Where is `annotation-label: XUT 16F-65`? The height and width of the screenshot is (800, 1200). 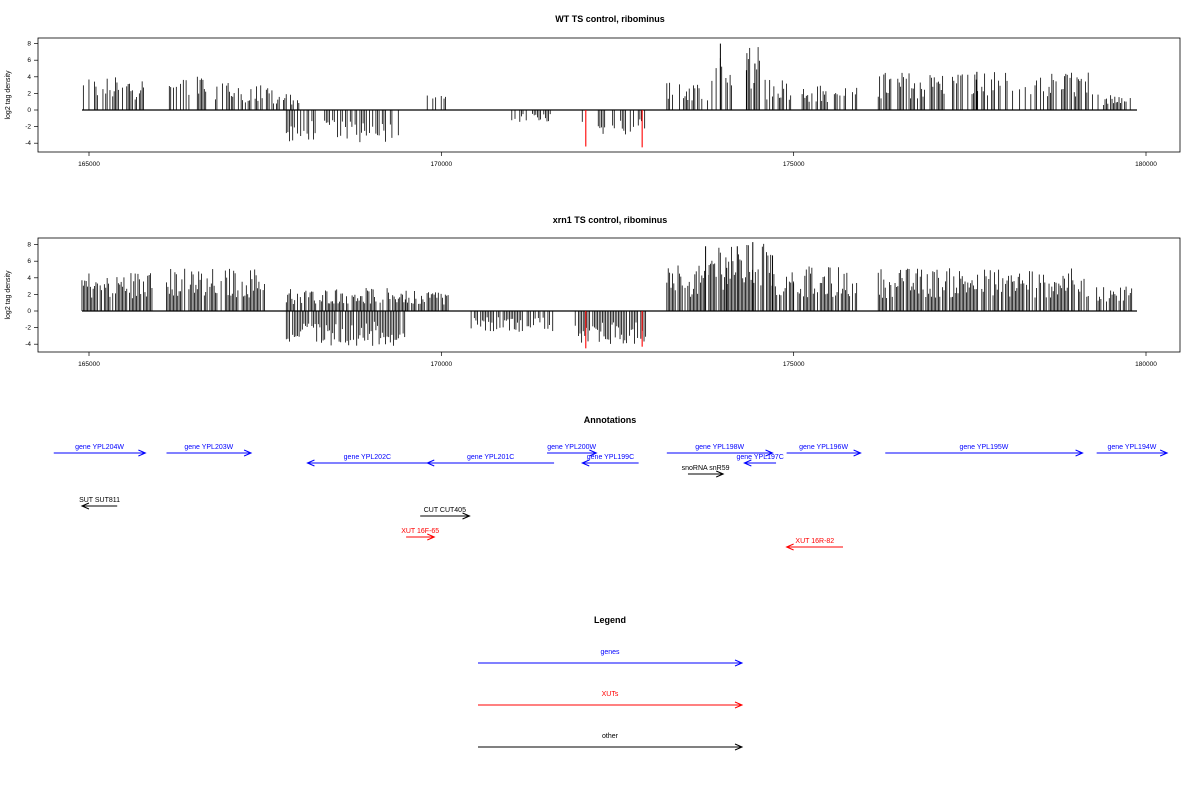 annotation-label: XUT 16F-65 is located at coordinates (420, 531).